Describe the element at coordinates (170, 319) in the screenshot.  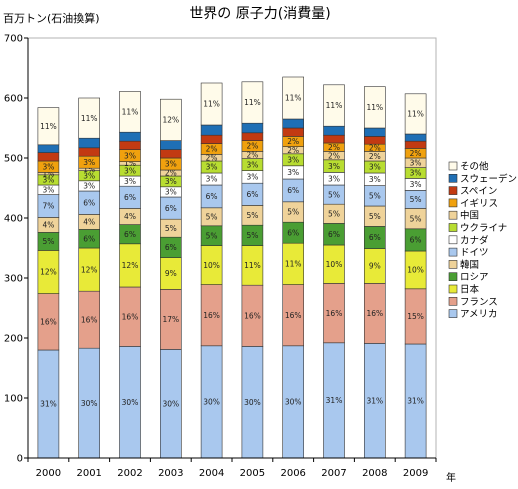
I see `data-label: 17%` at that location.